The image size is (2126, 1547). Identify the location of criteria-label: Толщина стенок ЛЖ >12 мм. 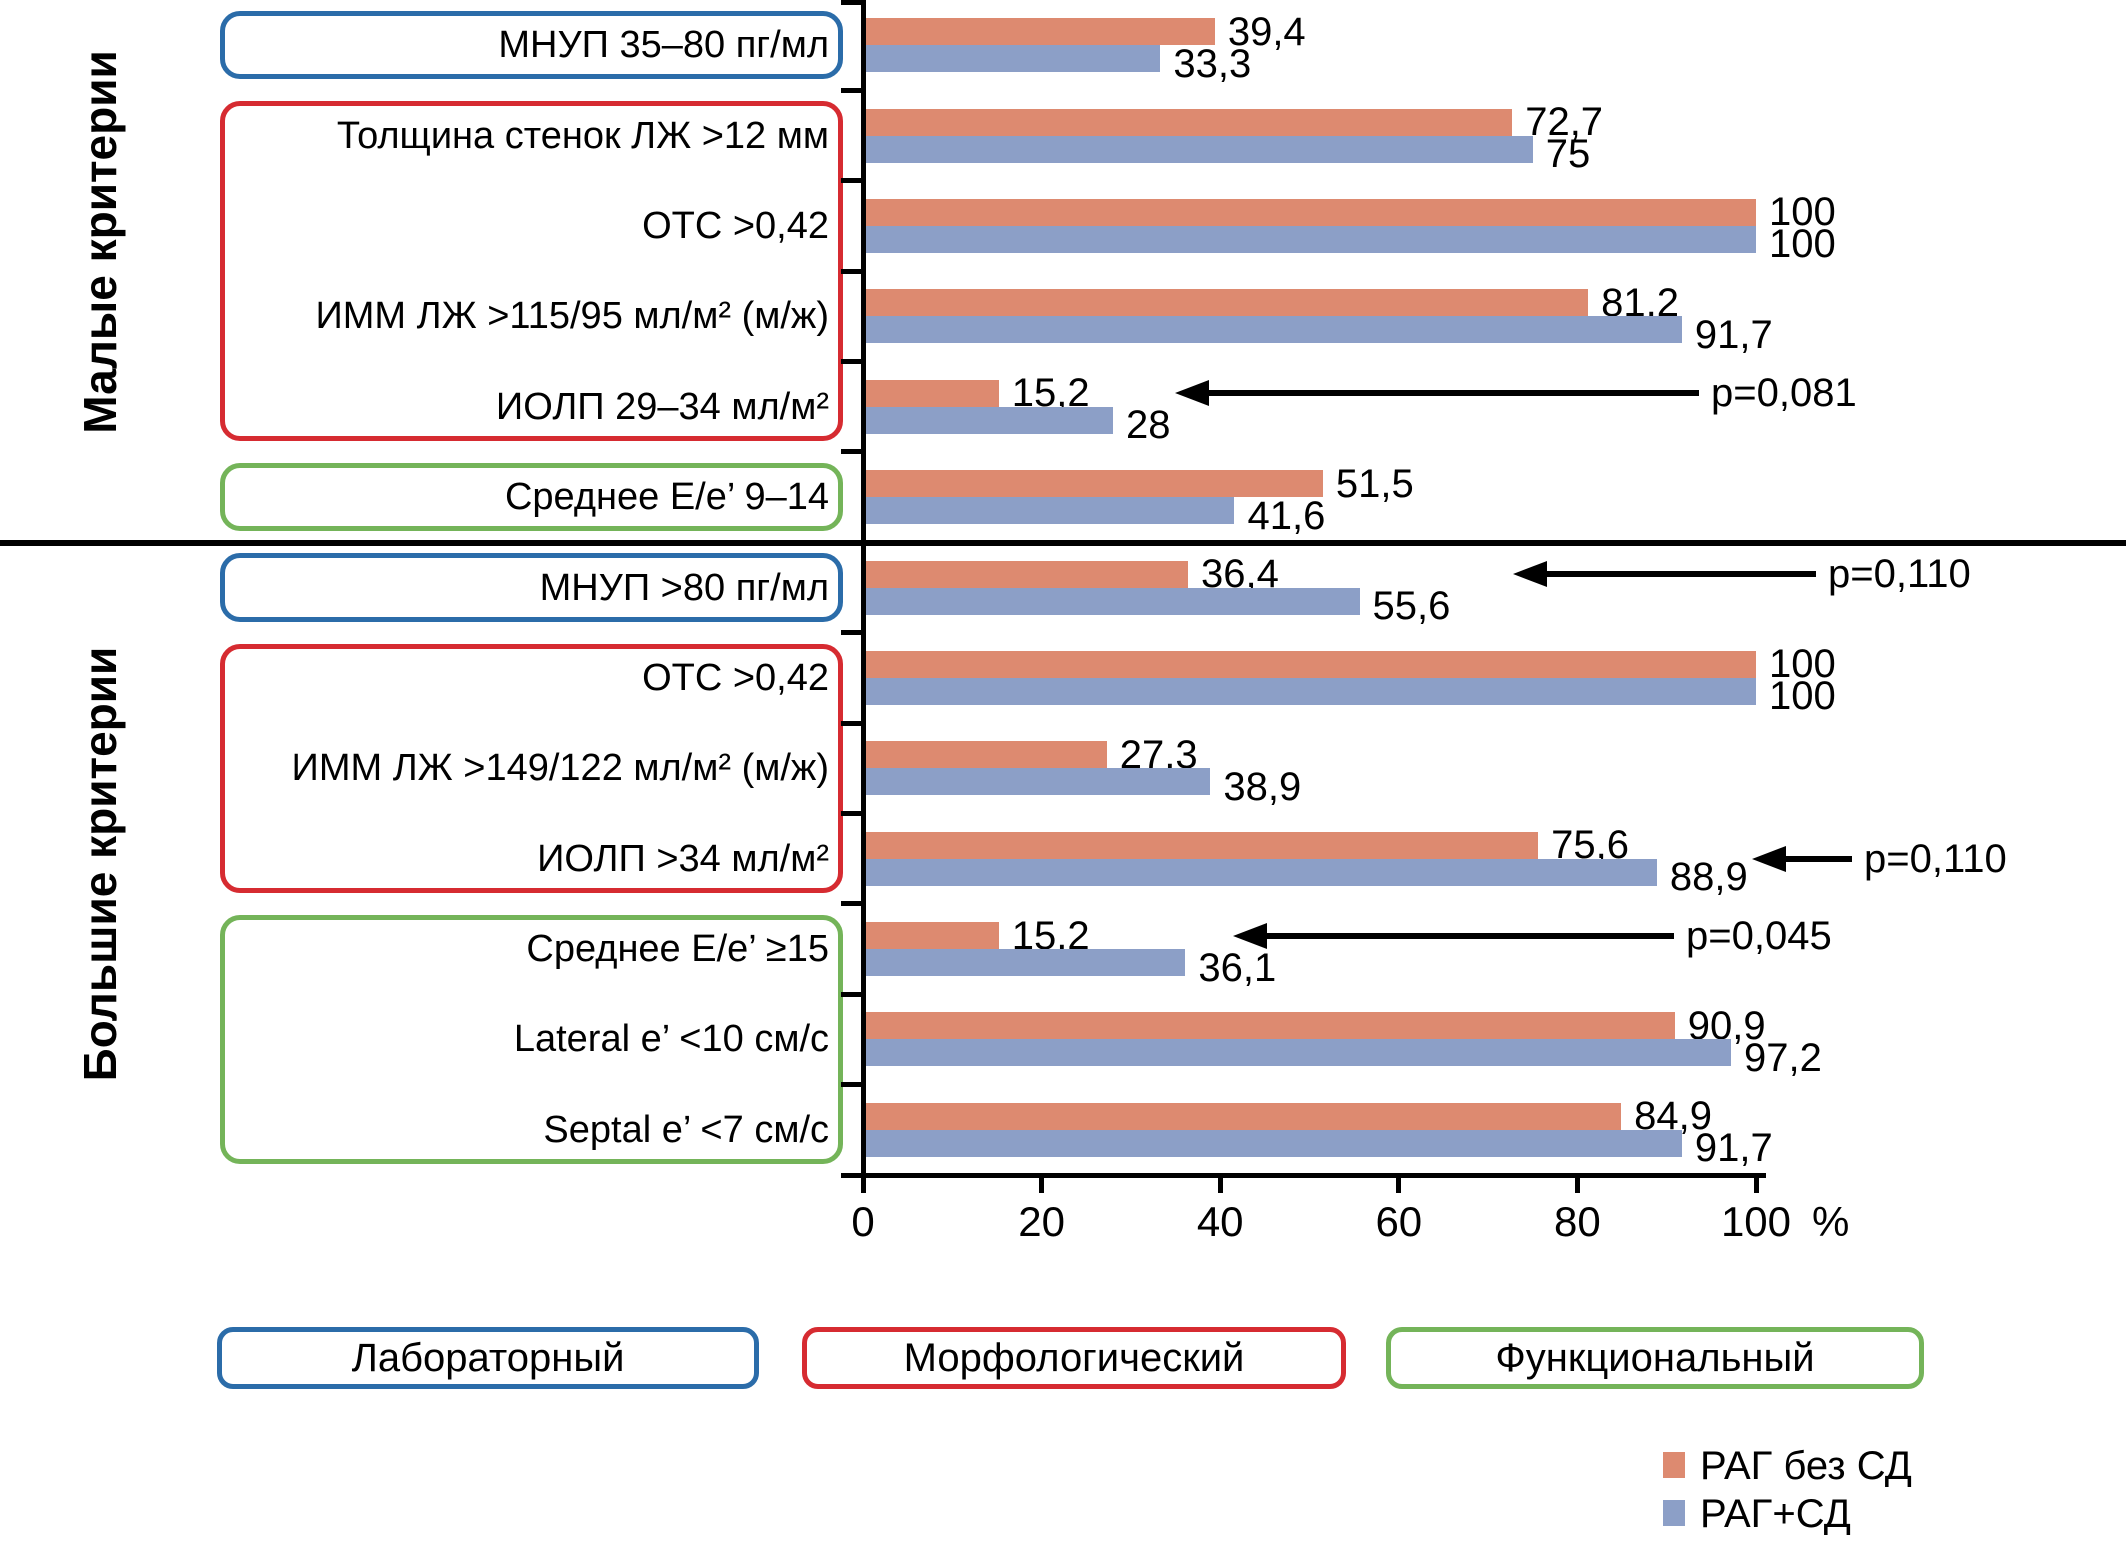
(582, 135).